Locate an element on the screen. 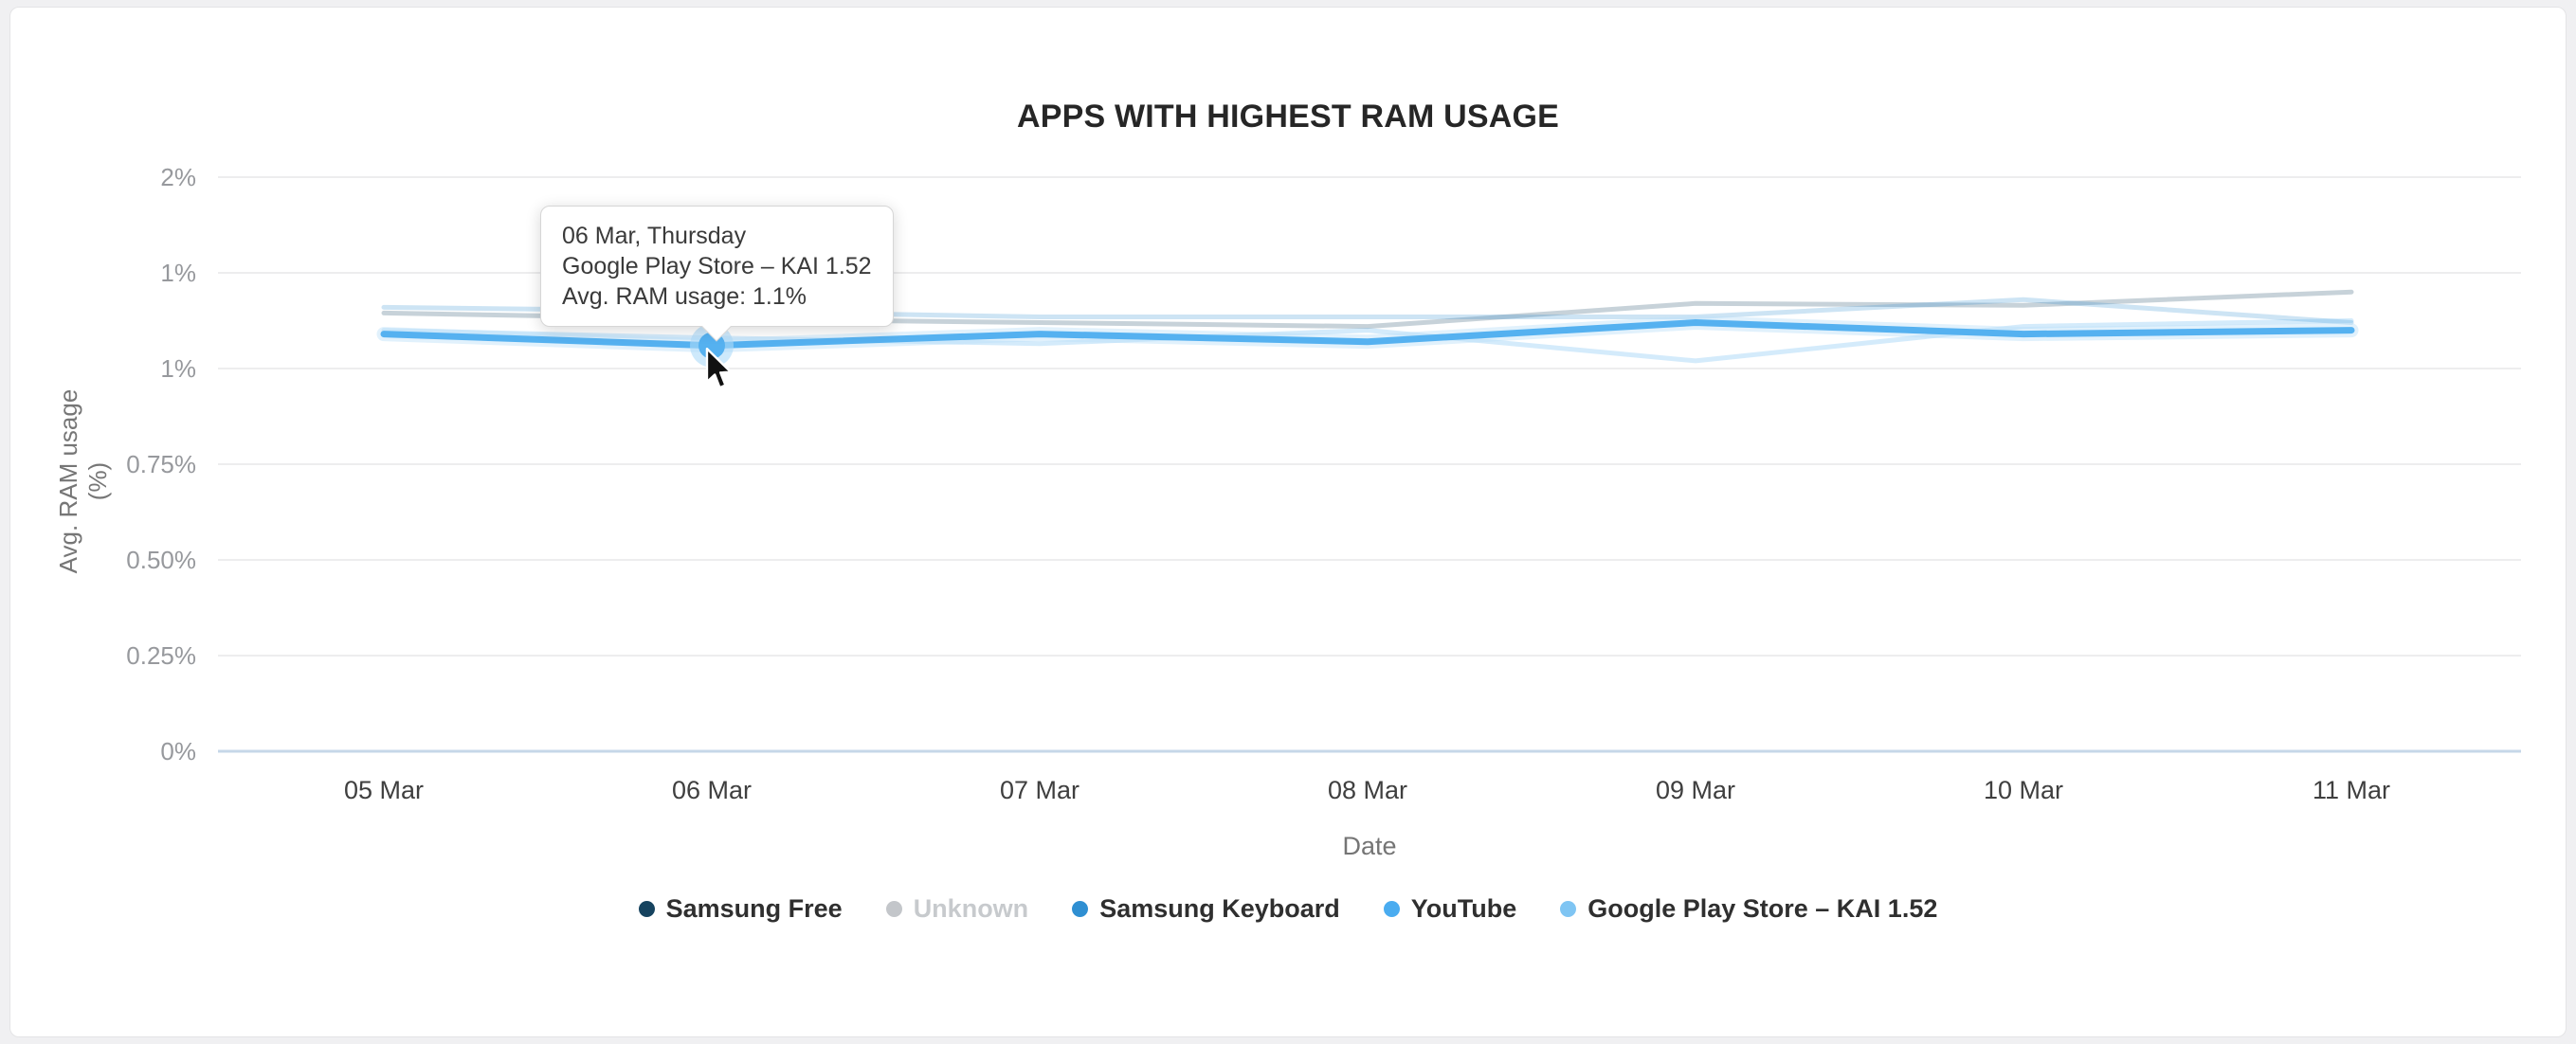 This screenshot has width=2576, height=1044. x-axis-title: Date is located at coordinates (1369, 846).